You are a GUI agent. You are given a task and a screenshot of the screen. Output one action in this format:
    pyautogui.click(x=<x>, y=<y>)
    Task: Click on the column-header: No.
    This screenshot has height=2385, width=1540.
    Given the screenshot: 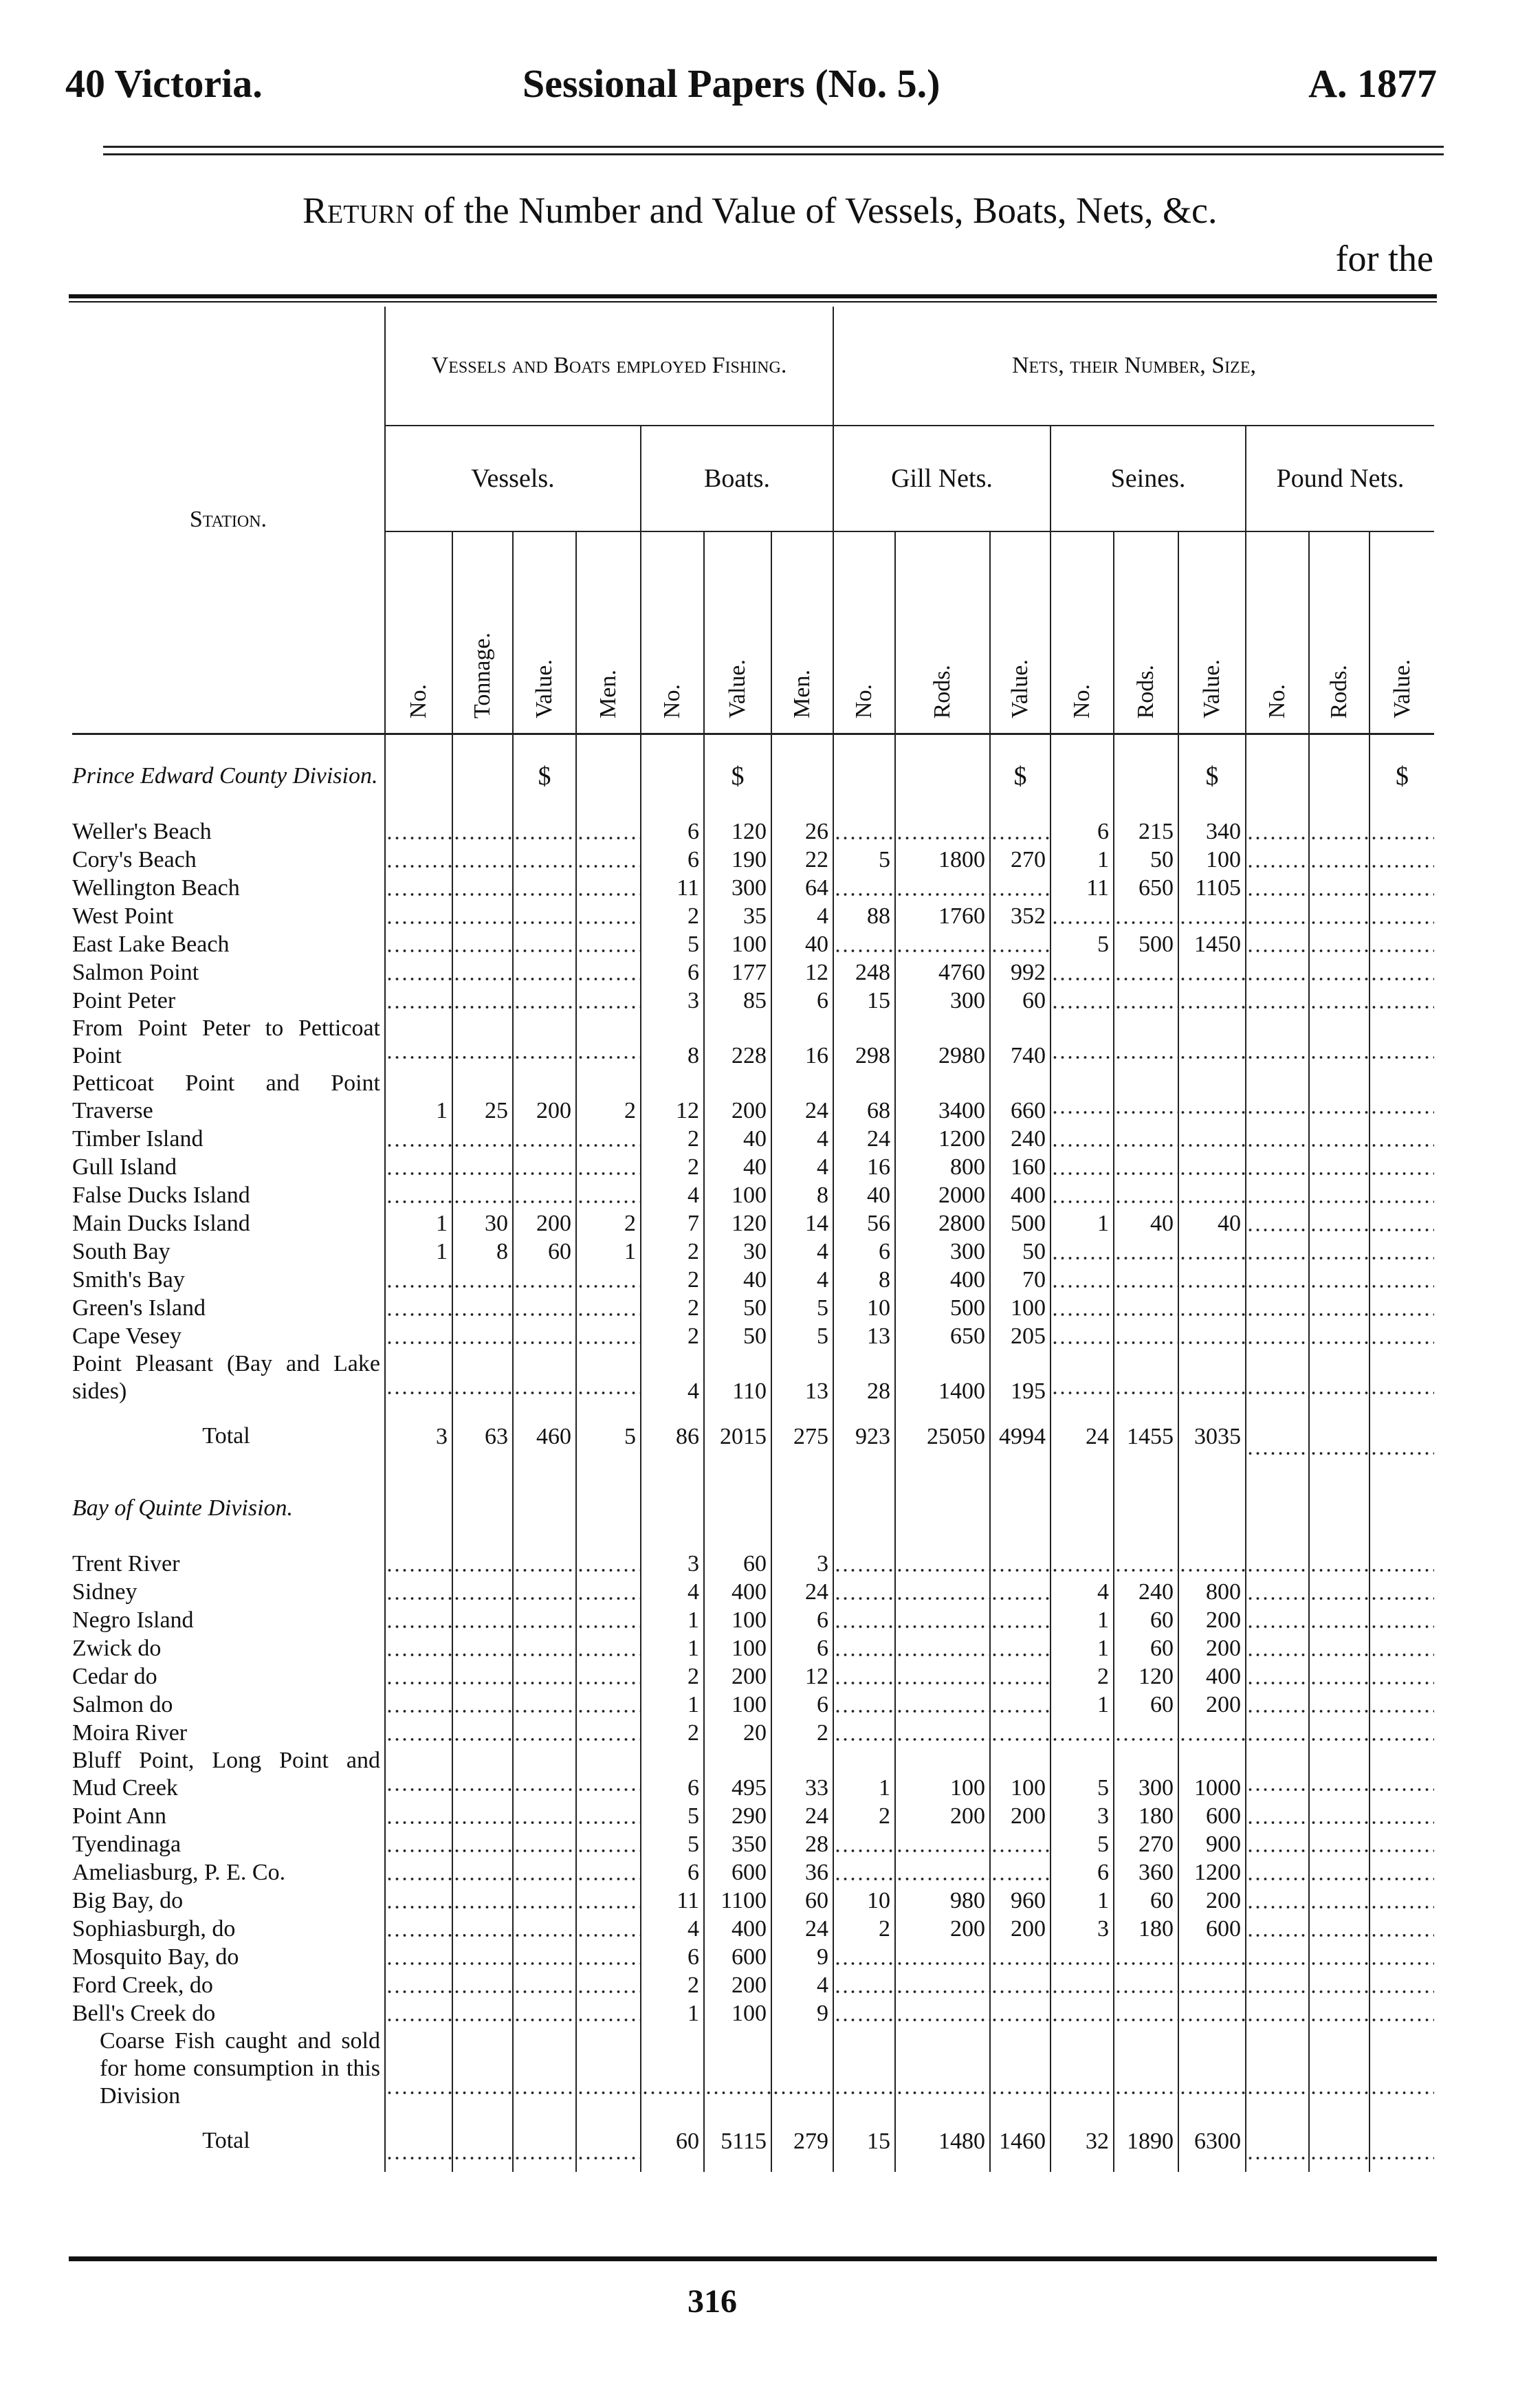 What is the action you would take?
    pyautogui.click(x=418, y=633)
    